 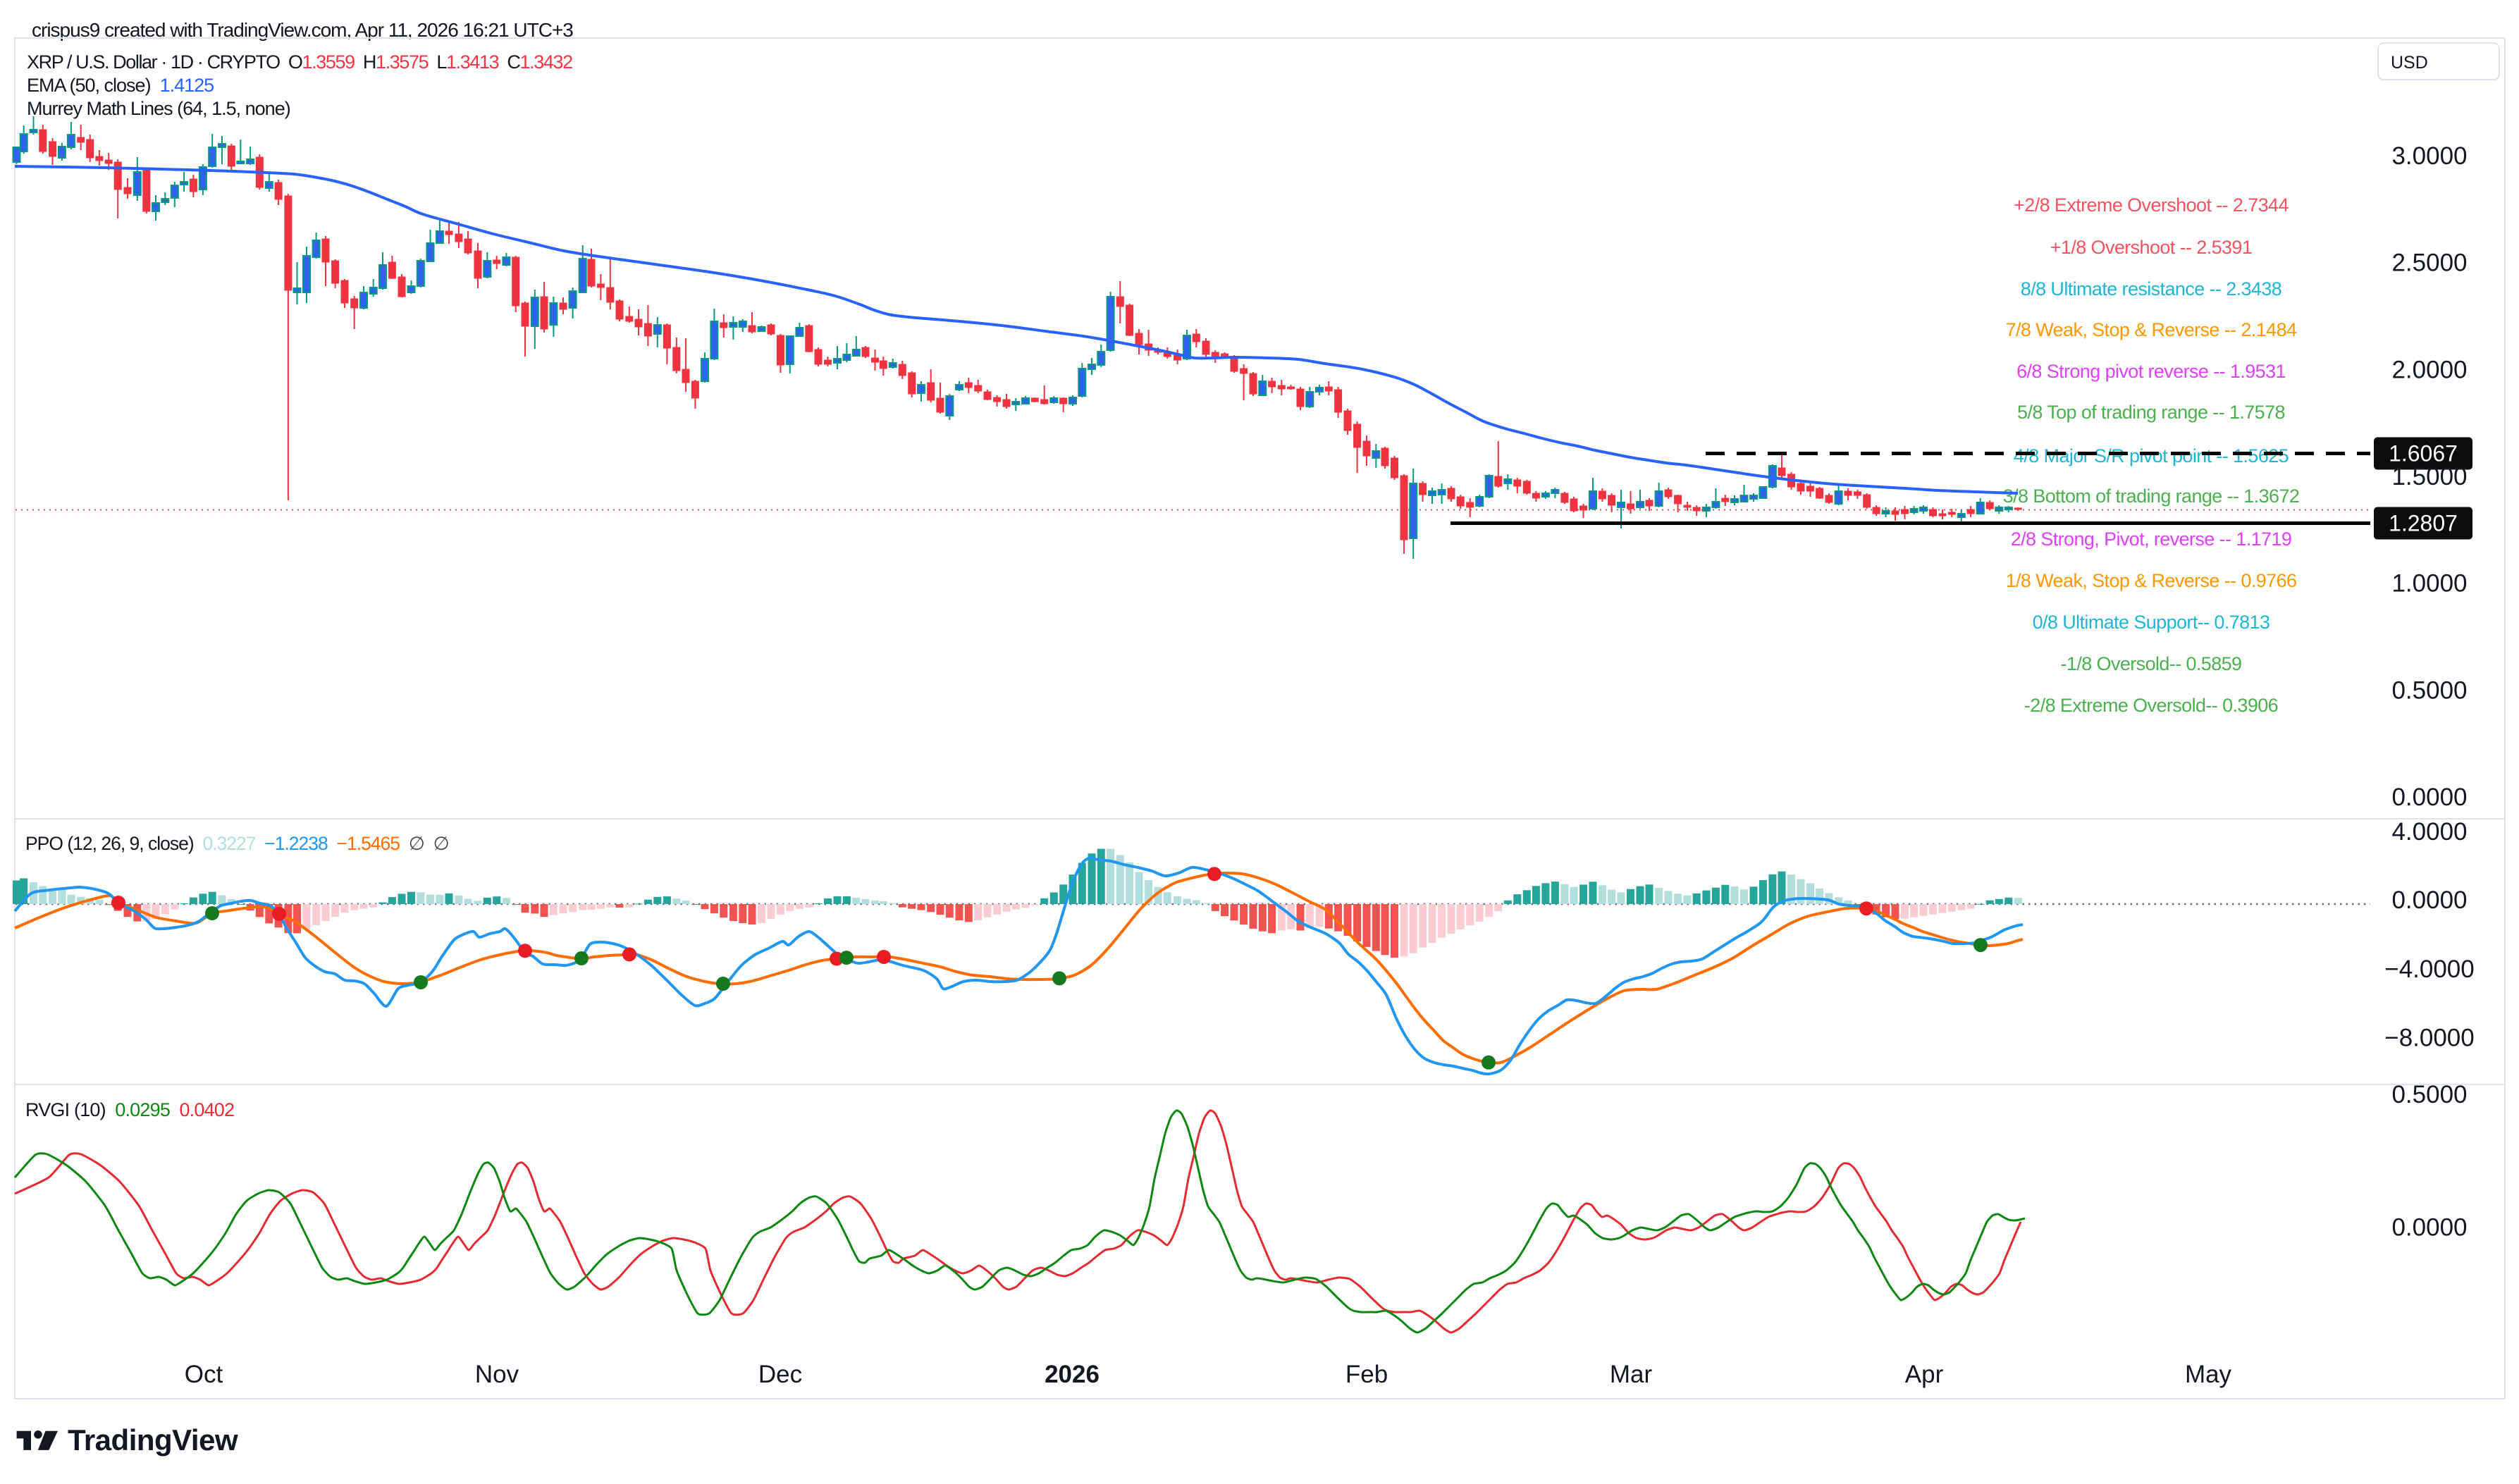 What do you see at coordinates (2151, 539) in the screenshot?
I see `svg-text:2/8 Strong, Pivot, reverse --: 2/8 Strong, Pivot, reverse -- 1.1719` at bounding box center [2151, 539].